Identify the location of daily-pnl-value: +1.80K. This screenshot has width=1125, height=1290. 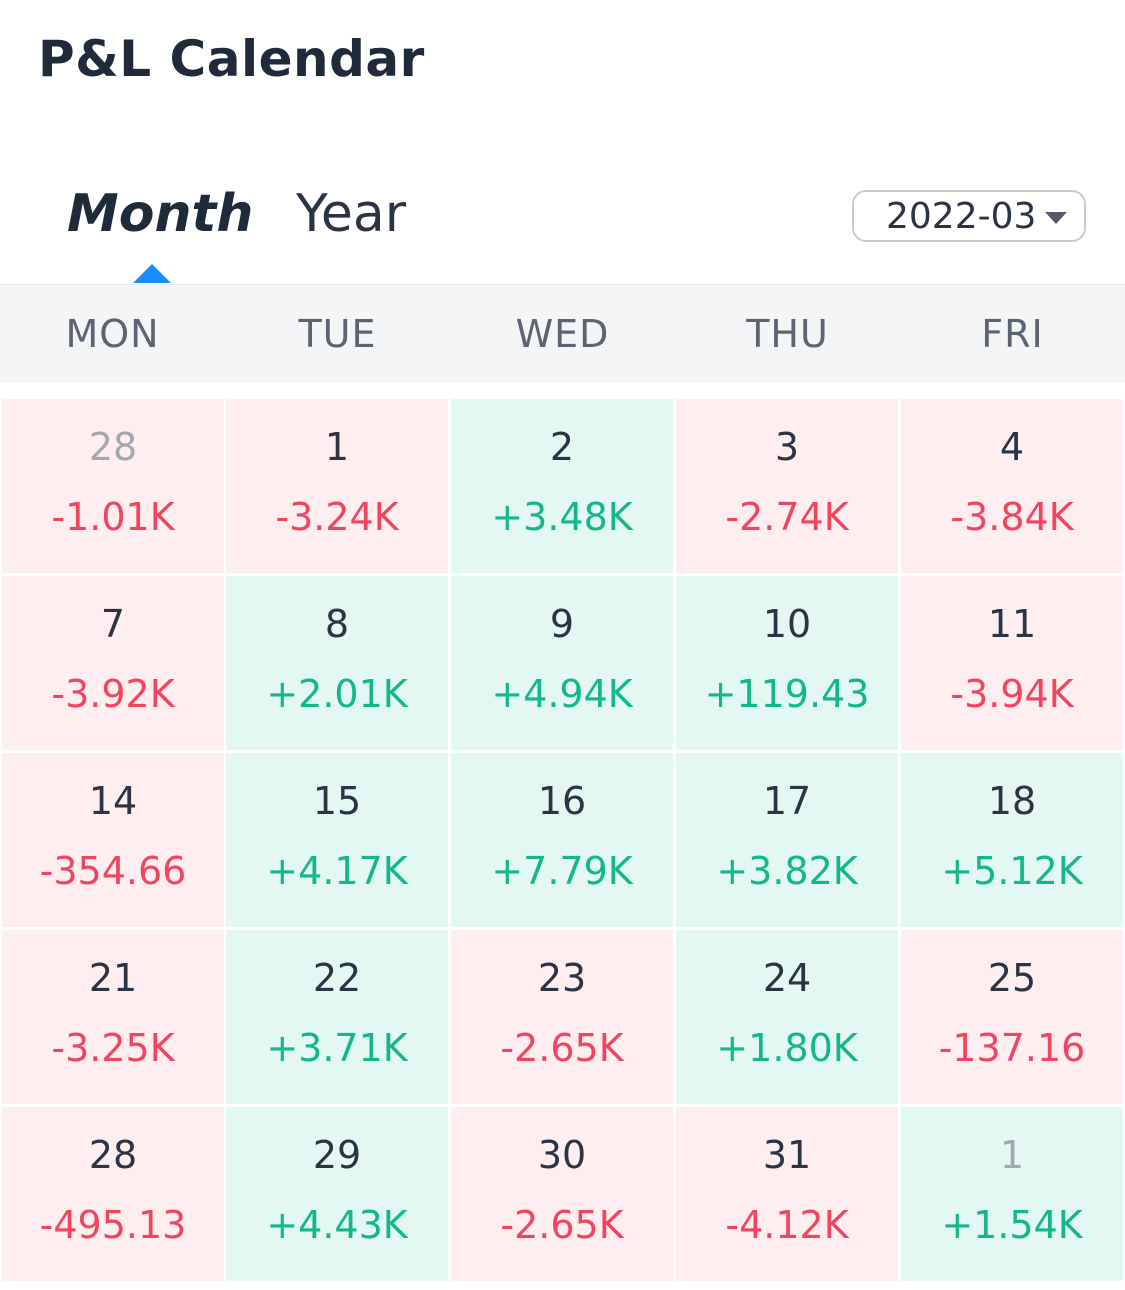
(787, 1048).